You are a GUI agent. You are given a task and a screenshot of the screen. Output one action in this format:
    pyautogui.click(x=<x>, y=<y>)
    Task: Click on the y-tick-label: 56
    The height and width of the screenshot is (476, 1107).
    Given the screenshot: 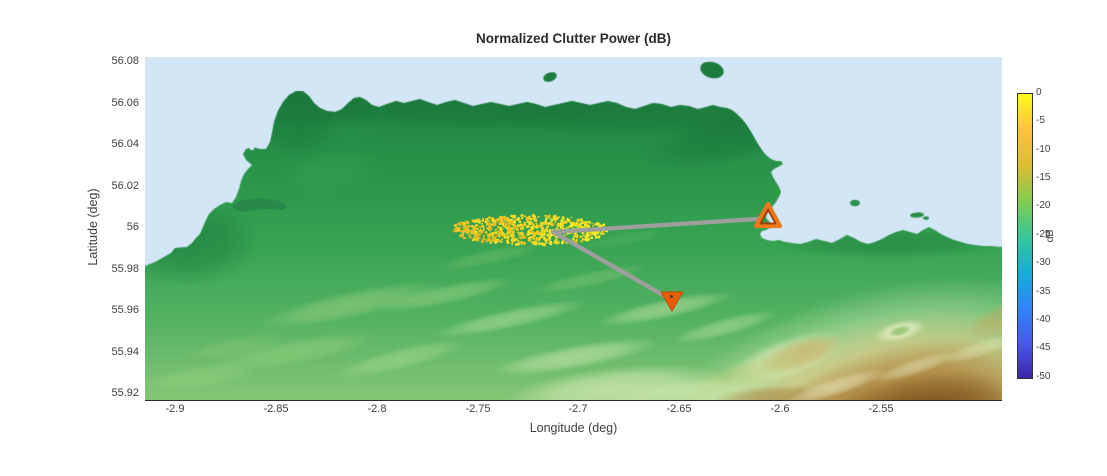 What is the action you would take?
    pyautogui.click(x=132, y=227)
    